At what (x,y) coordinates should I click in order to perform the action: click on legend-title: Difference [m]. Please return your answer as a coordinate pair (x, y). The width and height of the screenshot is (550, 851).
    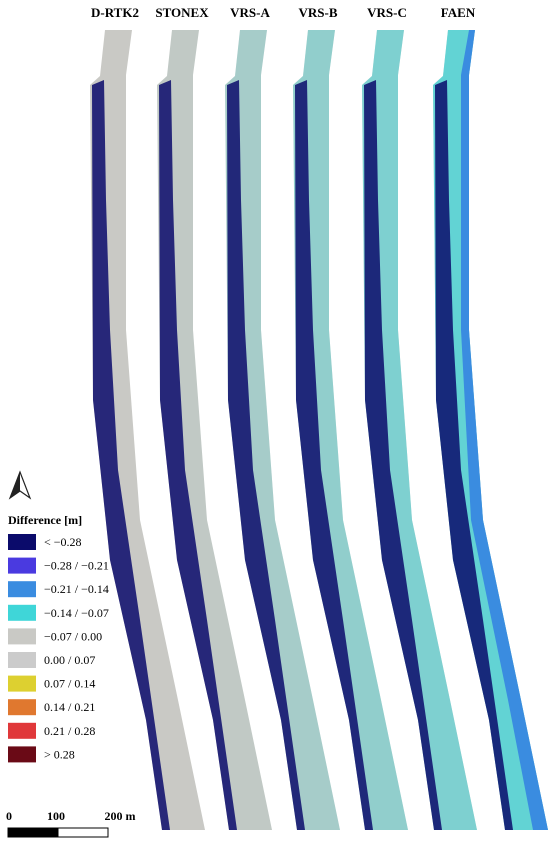
    Looking at the image, I should click on (45, 520).